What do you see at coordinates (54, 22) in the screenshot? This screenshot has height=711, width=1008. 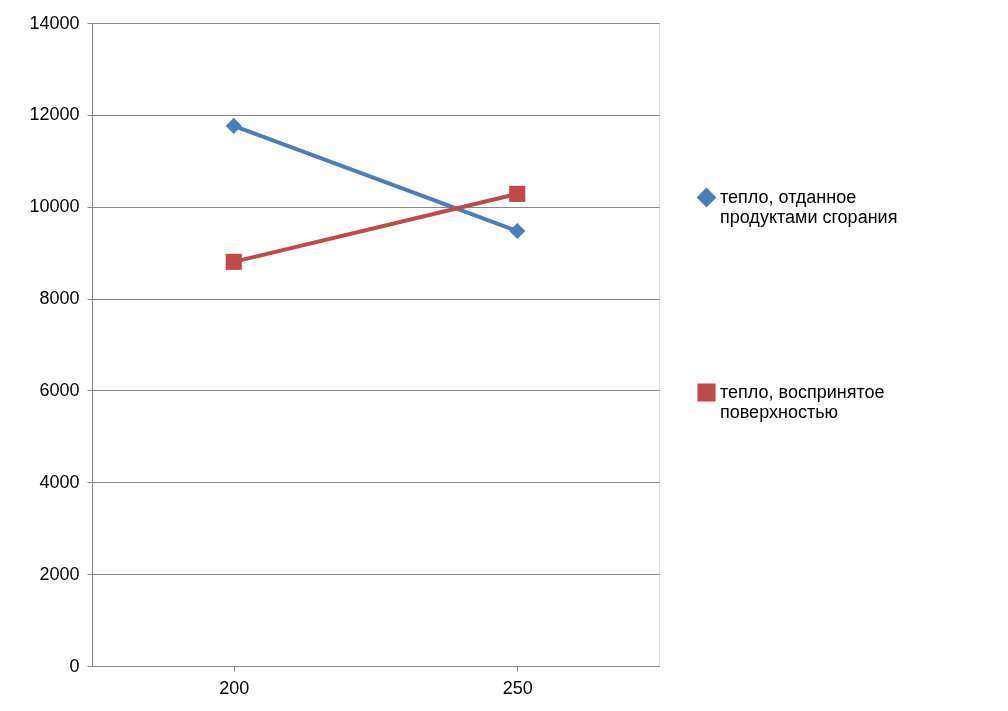 I see `y-tick-label: 14000` at bounding box center [54, 22].